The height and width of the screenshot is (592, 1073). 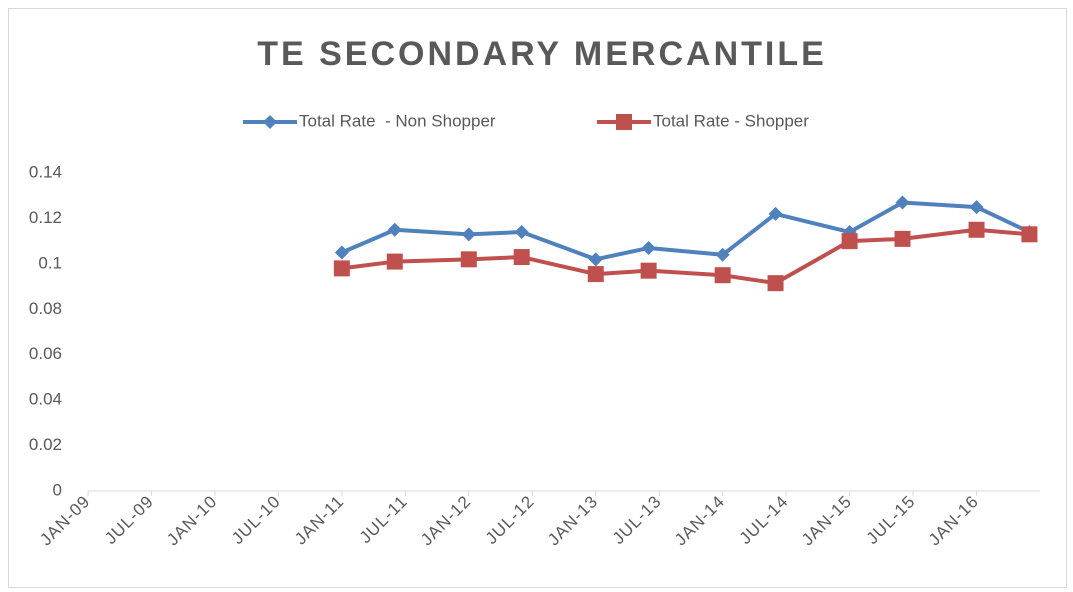 What do you see at coordinates (397, 120) in the screenshot?
I see `legend-label: Total Rate - Non Shopper` at bounding box center [397, 120].